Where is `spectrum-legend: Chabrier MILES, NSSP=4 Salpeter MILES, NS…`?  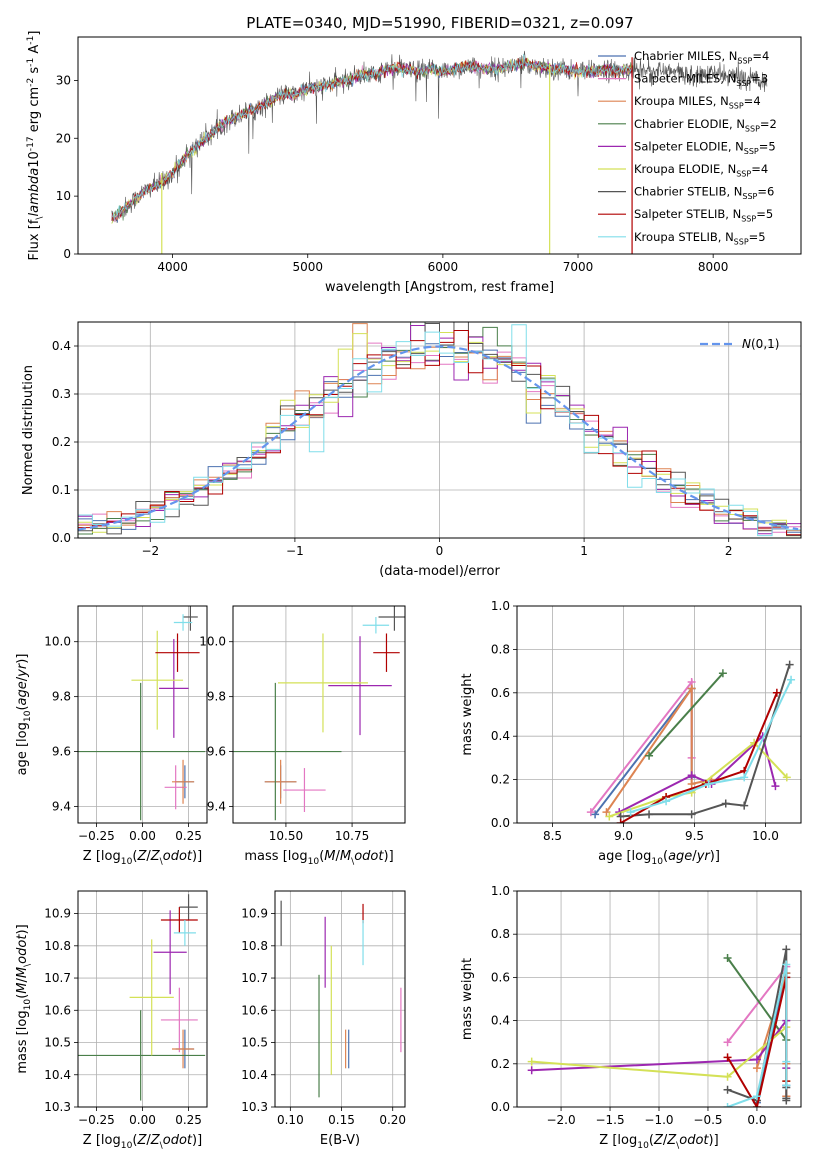
spectrum-legend: Chabrier MILES, NSSP=4 Salpeter MILES, NS… is located at coordinates (687, 147).